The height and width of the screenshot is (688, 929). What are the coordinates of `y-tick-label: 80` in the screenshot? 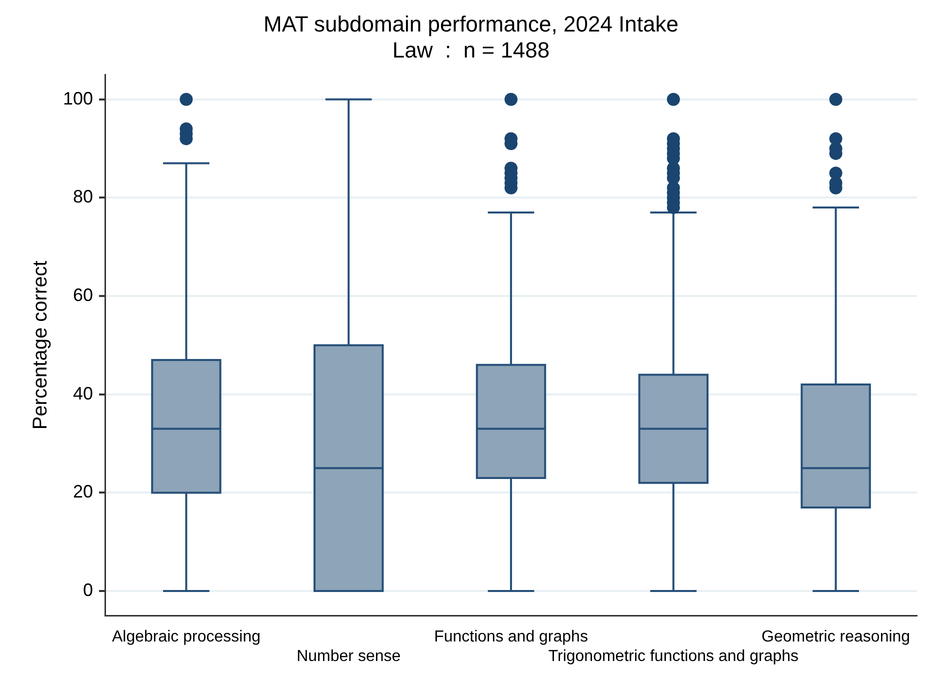 It's located at (83, 196).